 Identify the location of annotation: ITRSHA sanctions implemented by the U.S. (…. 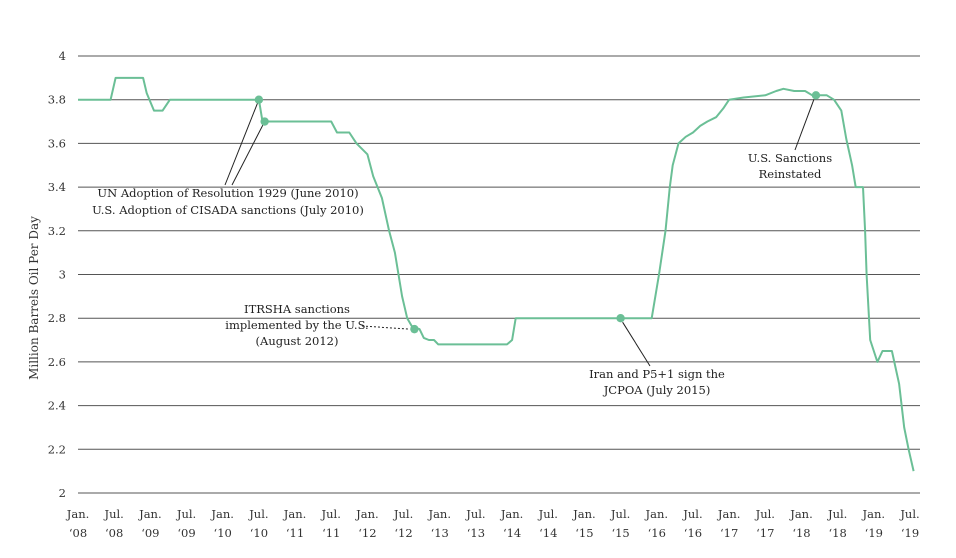
(296, 325).